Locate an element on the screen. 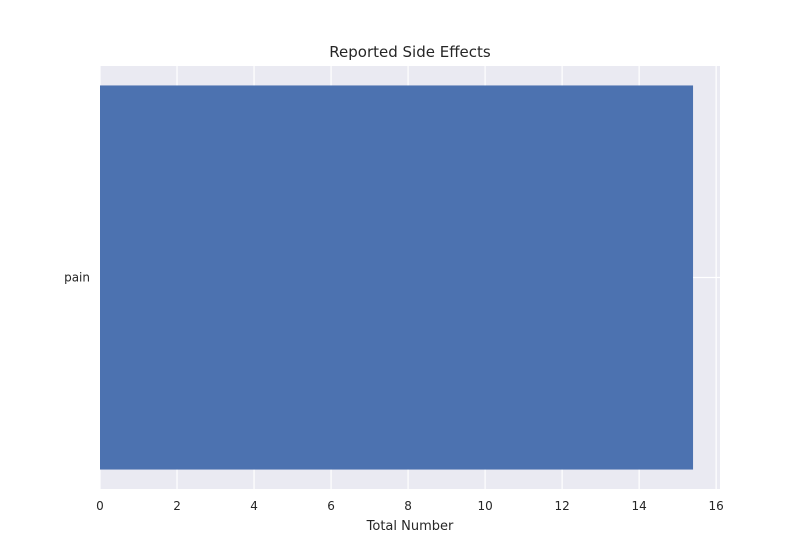 This screenshot has width=800, height=550. y-tick-label: pain is located at coordinates (77, 278).